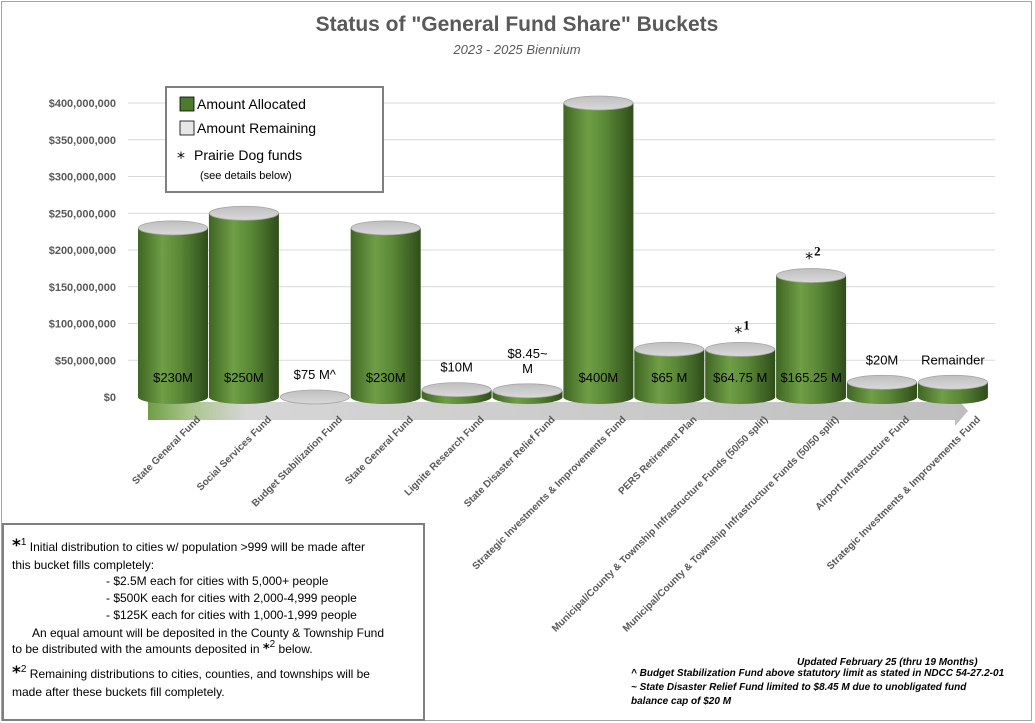  Describe the element at coordinates (23, 669) in the screenshot. I see `note2-sup: 2` at that location.